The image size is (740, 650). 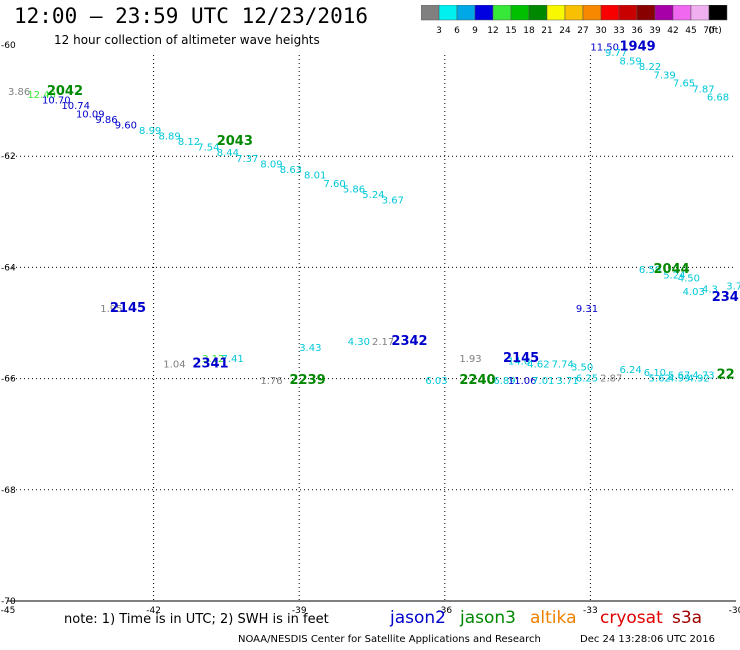 What do you see at coordinates (19, 92) in the screenshot?
I see `swh-value-label: 3.86` at bounding box center [19, 92].